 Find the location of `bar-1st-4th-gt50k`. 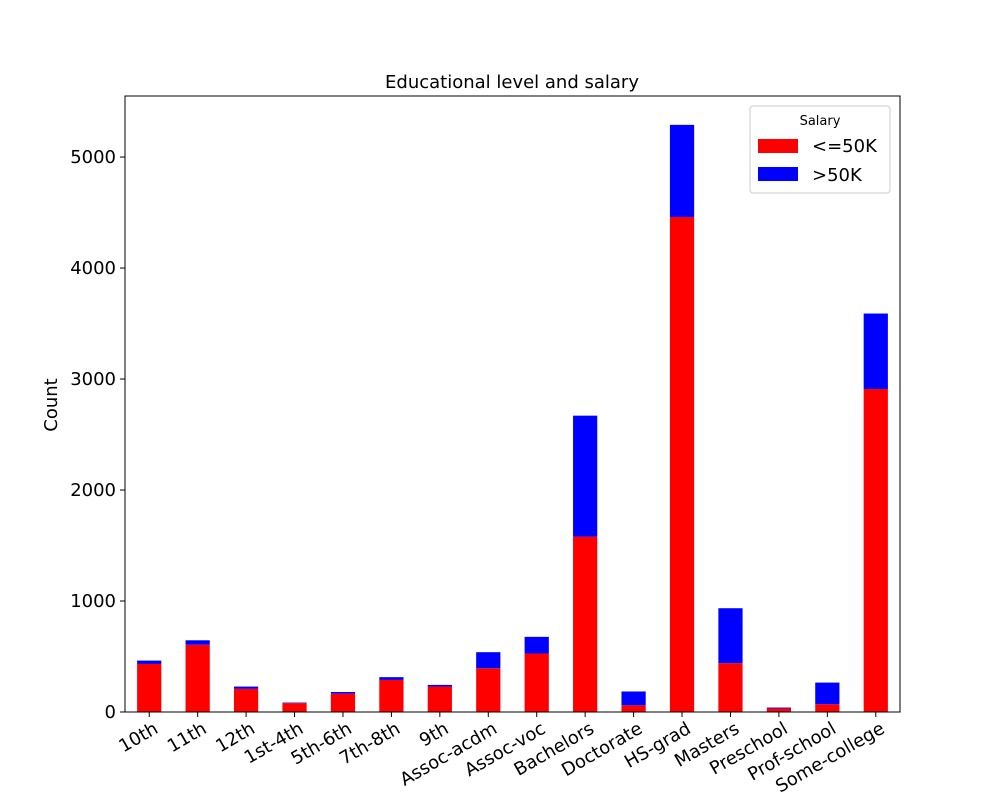

bar-1st-4th-gt50k is located at coordinates (294, 703).